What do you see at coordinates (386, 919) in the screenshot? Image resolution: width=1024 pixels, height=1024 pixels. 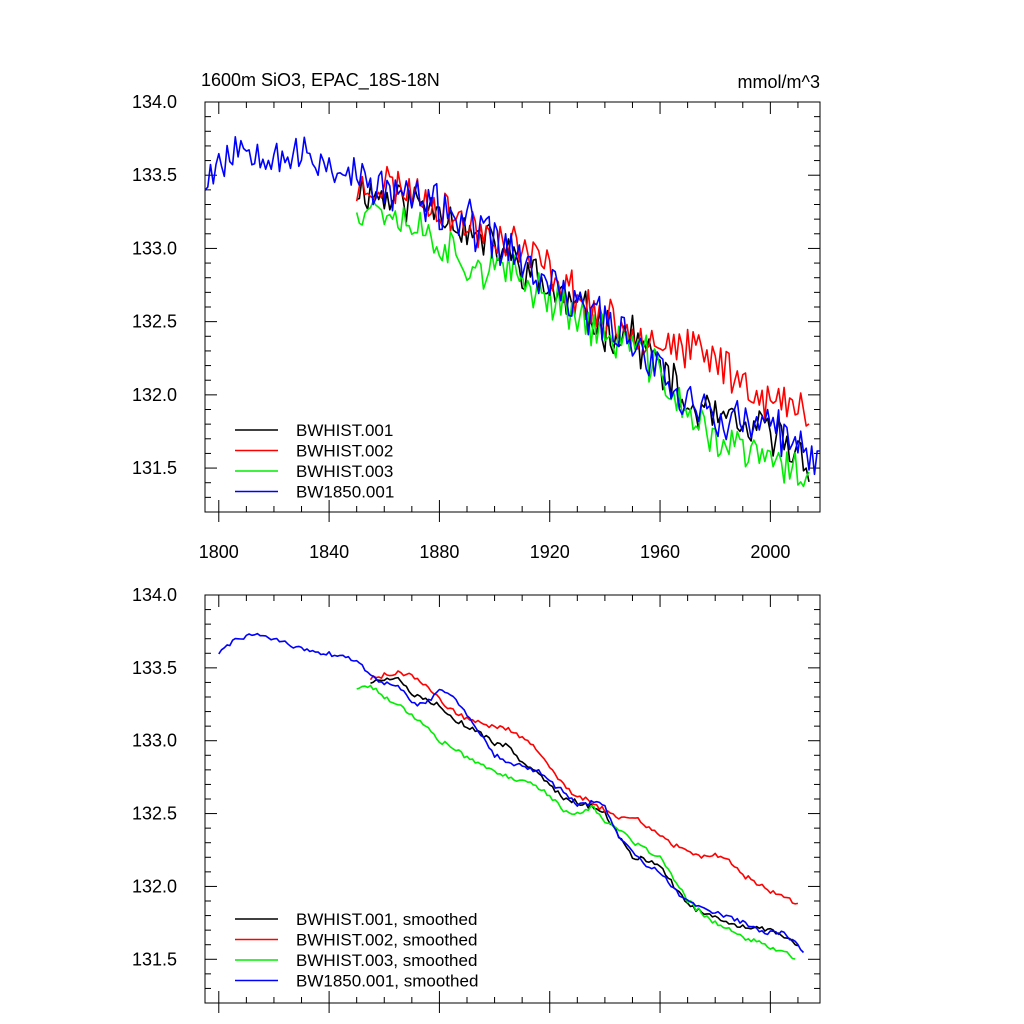 I see `legend-label-1: BWHIST.001, smoothed` at bounding box center [386, 919].